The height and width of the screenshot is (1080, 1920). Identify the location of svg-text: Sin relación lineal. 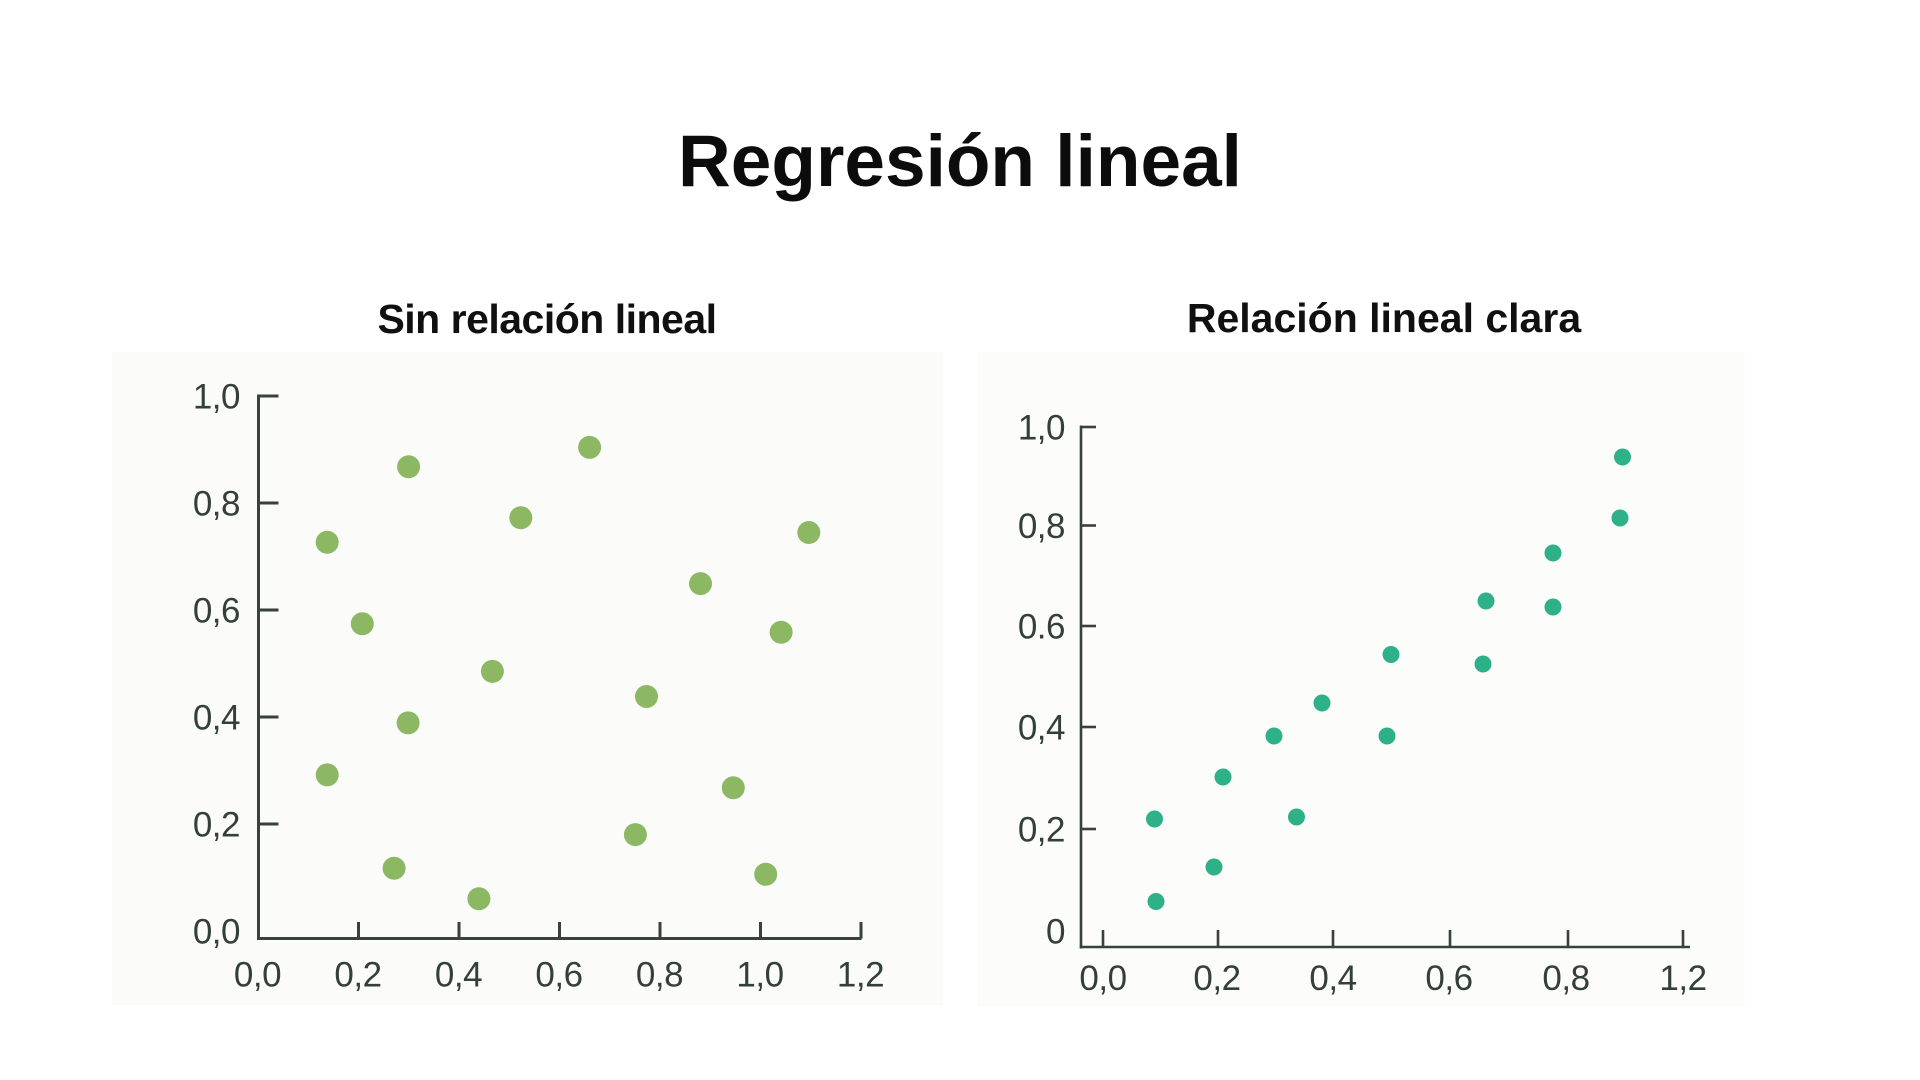
(546, 319).